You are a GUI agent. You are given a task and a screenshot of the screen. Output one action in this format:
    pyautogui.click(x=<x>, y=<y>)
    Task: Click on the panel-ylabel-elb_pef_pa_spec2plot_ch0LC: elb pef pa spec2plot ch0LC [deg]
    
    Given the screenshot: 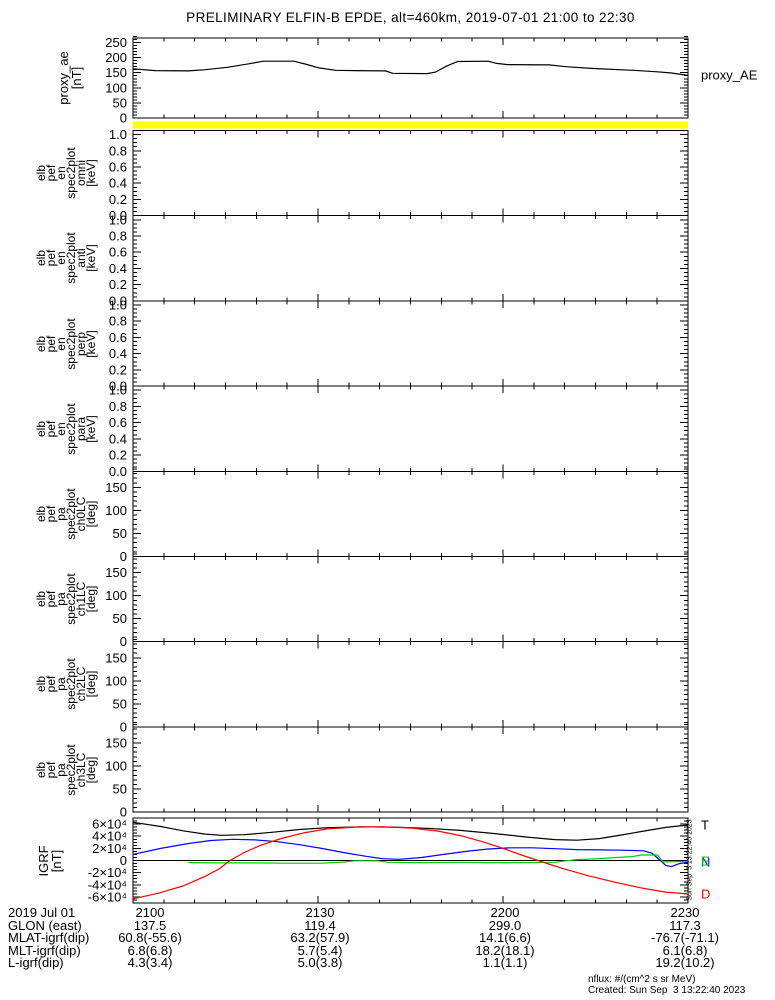 What is the action you would take?
    pyautogui.click(x=66, y=514)
    